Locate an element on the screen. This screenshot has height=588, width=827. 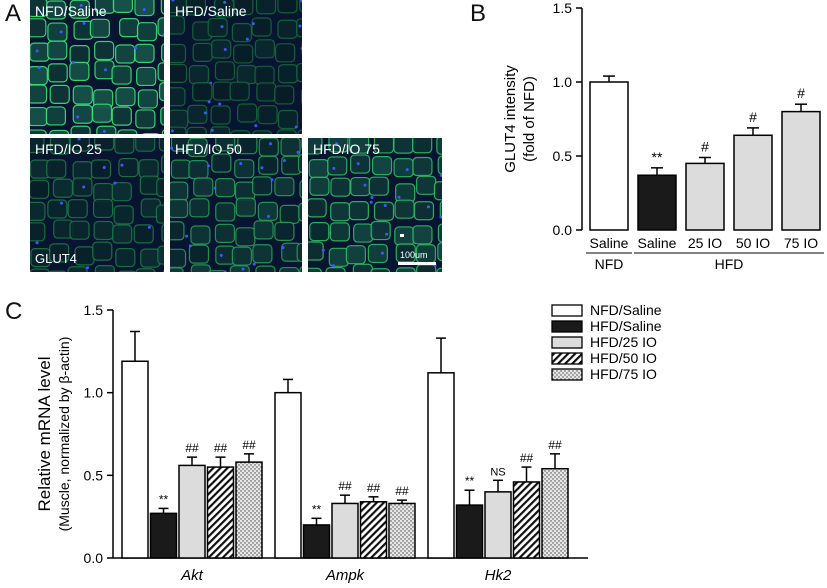
legend-label: HFD/75 IO is located at coordinates (623, 374).